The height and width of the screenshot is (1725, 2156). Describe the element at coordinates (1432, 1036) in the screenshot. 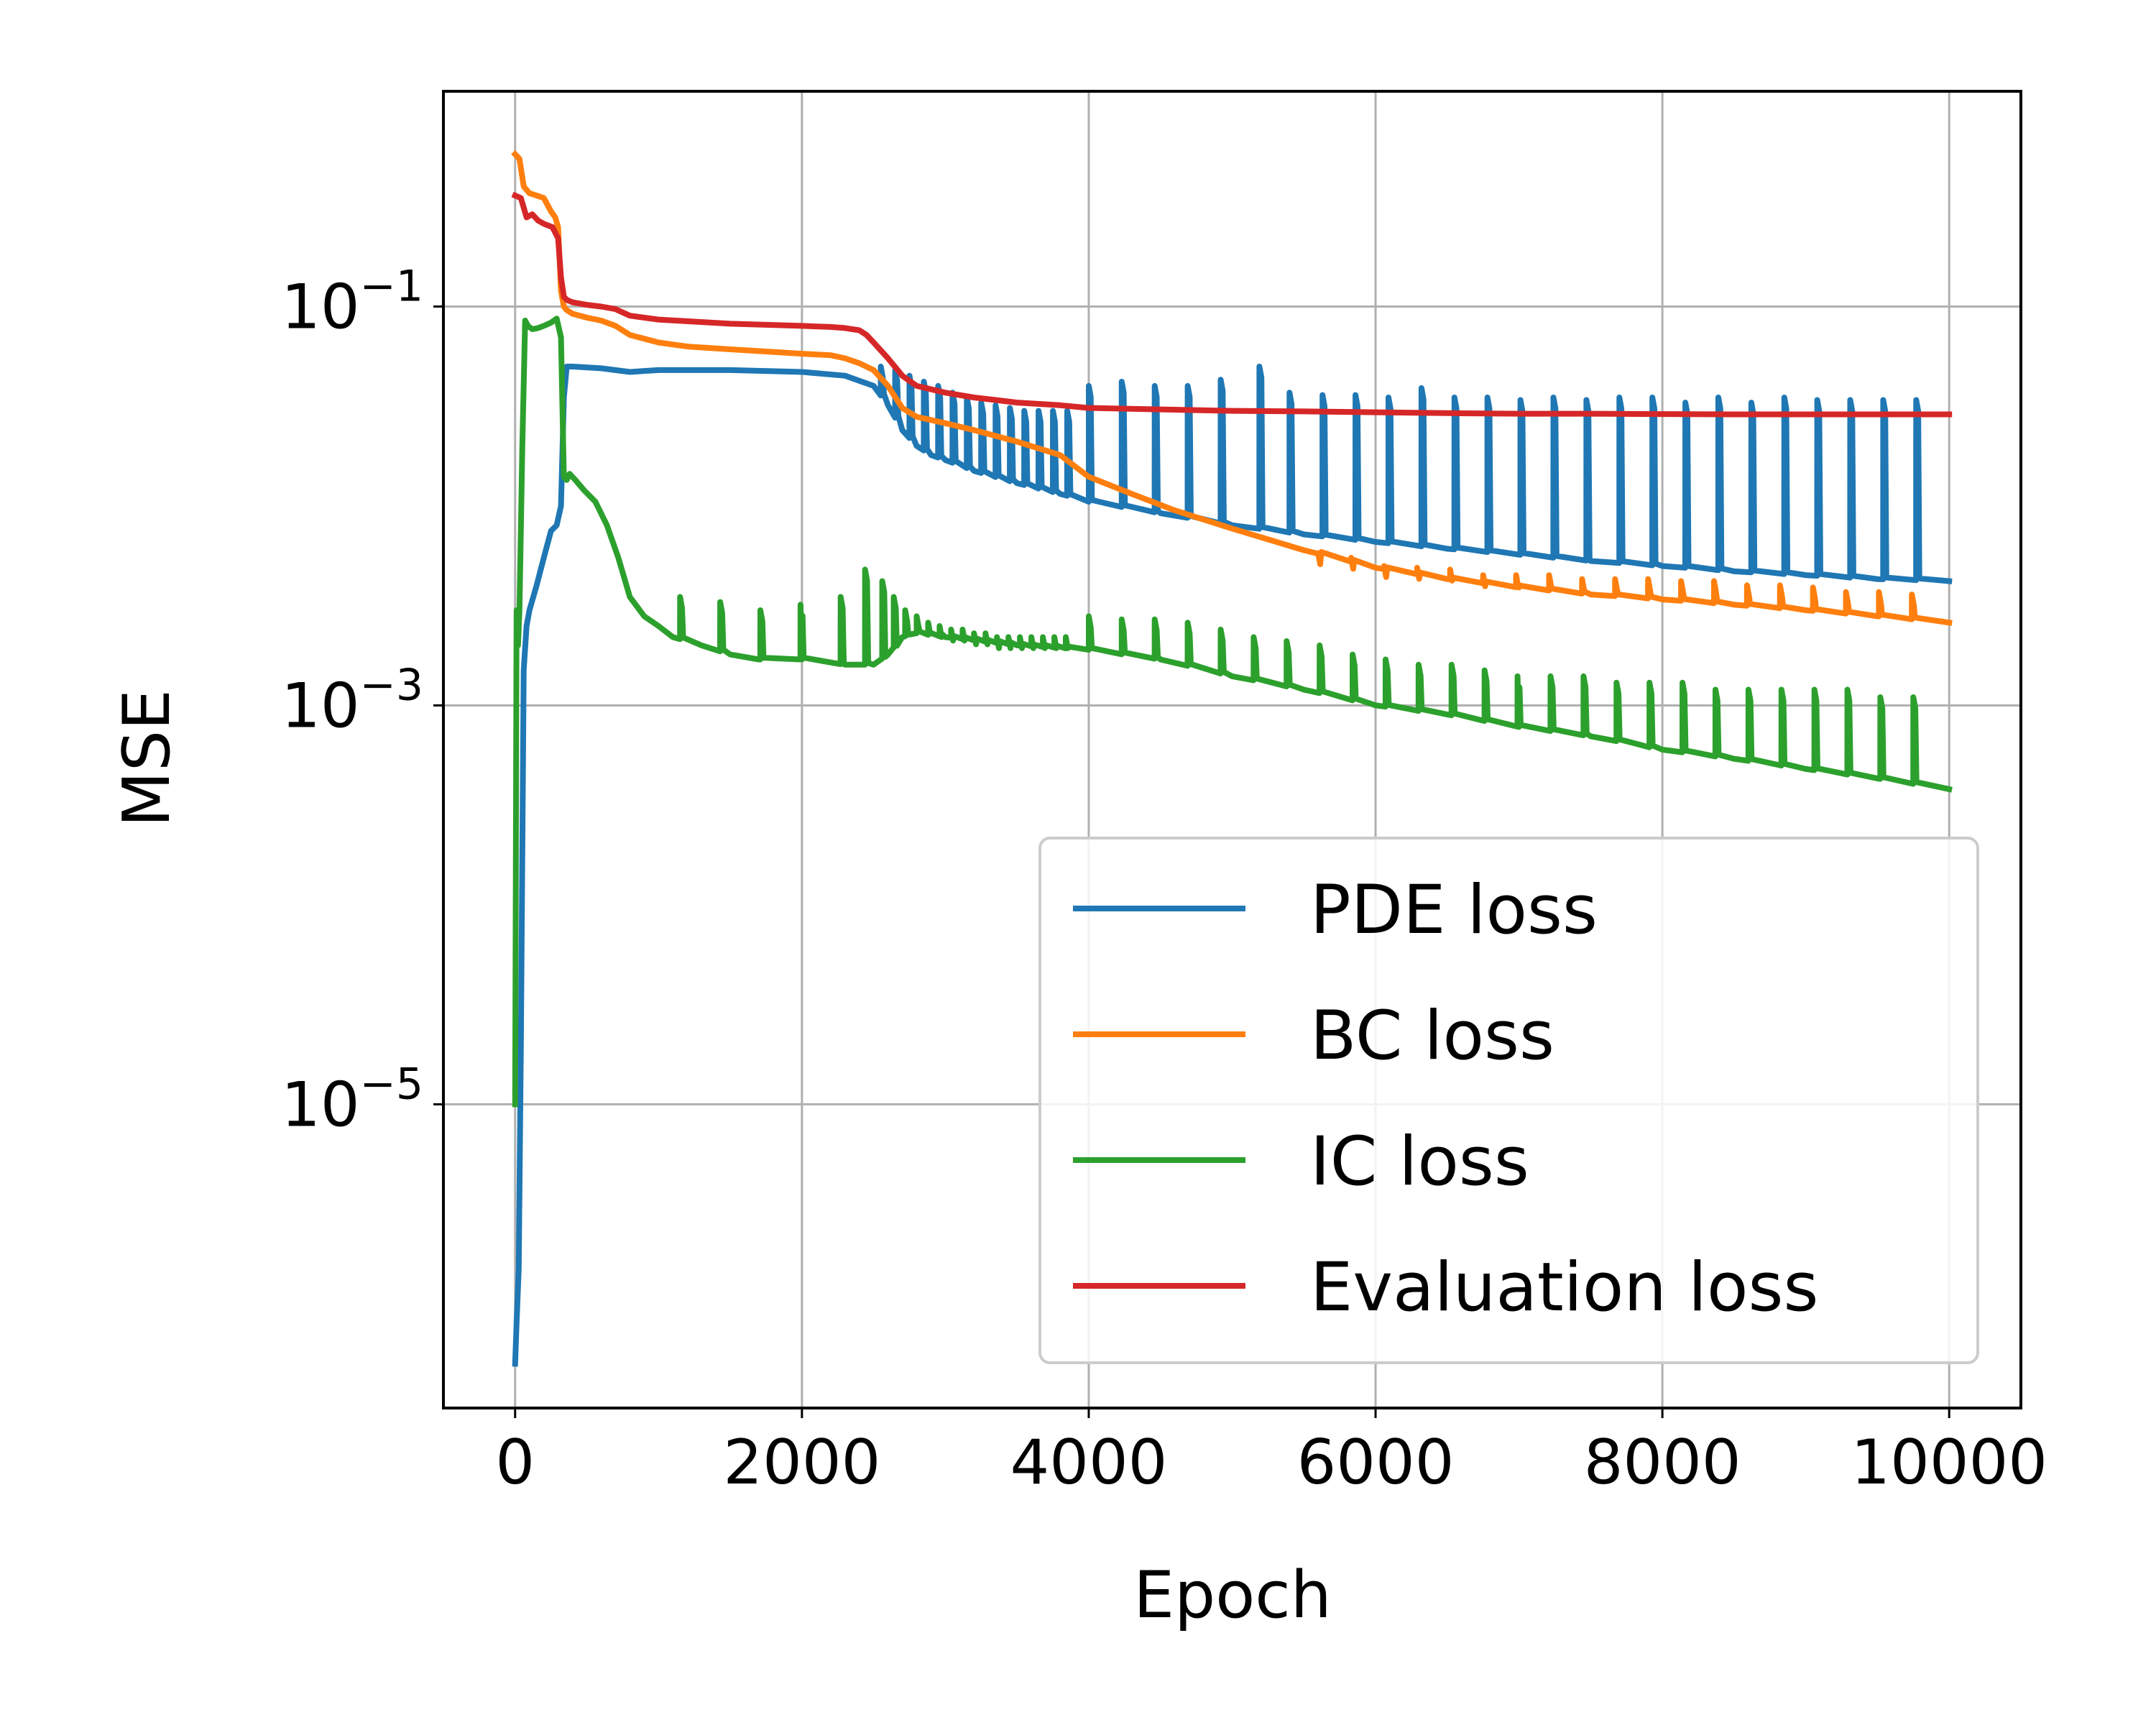

I see `legend-label: BC loss` at that location.